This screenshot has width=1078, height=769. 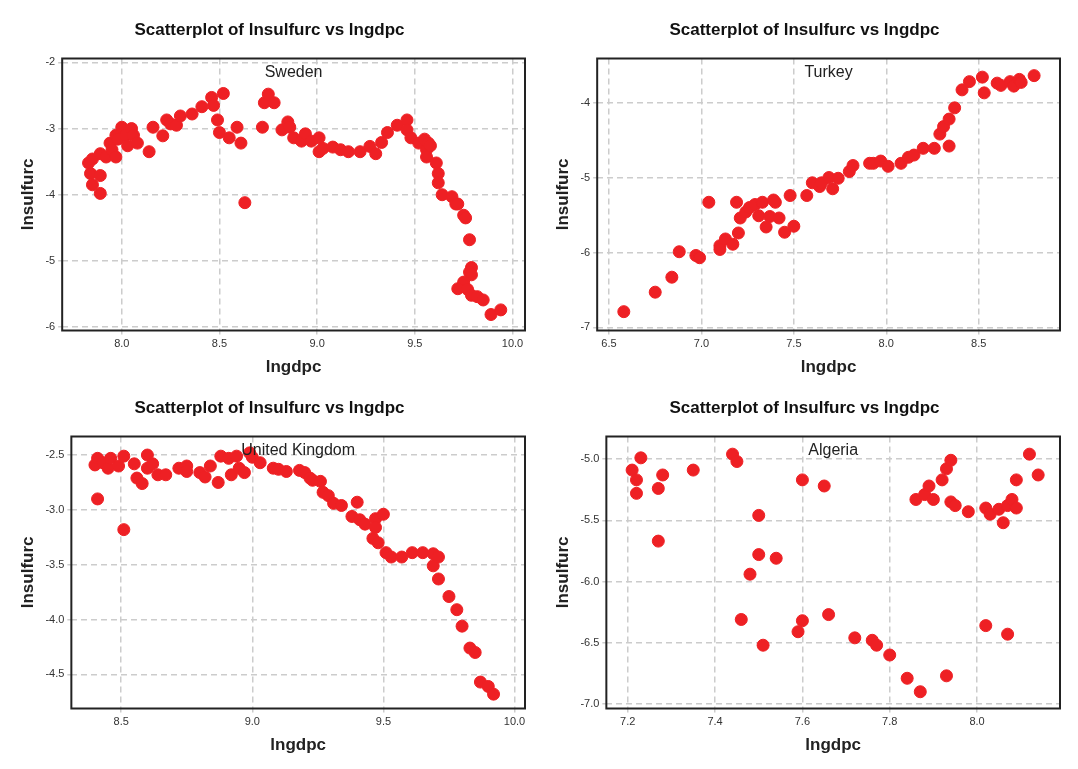 I want to click on y-tick-label: -3, so click(x=50, y=127).